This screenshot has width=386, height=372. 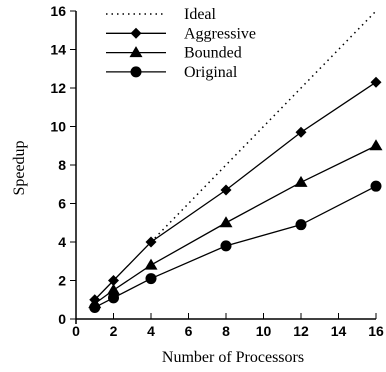 I want to click on y-tick-label: 4, so click(x=62, y=242).